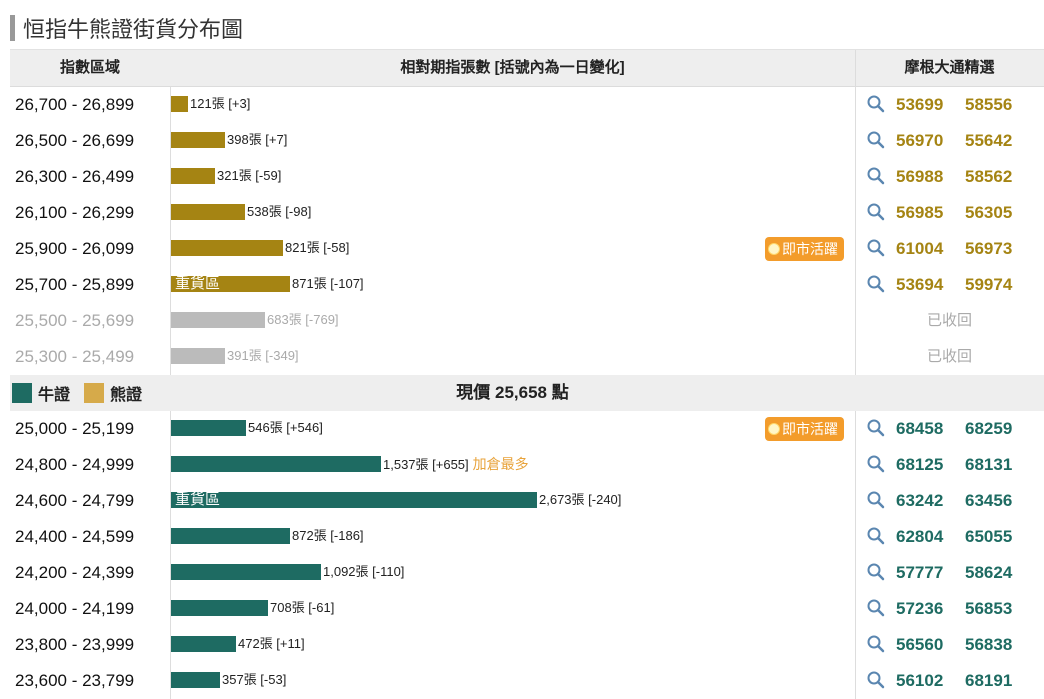 The width and height of the screenshot is (1044, 699). What do you see at coordinates (75, 500) in the screenshot?
I see `index-range: 24,600 - 24,799` at bounding box center [75, 500].